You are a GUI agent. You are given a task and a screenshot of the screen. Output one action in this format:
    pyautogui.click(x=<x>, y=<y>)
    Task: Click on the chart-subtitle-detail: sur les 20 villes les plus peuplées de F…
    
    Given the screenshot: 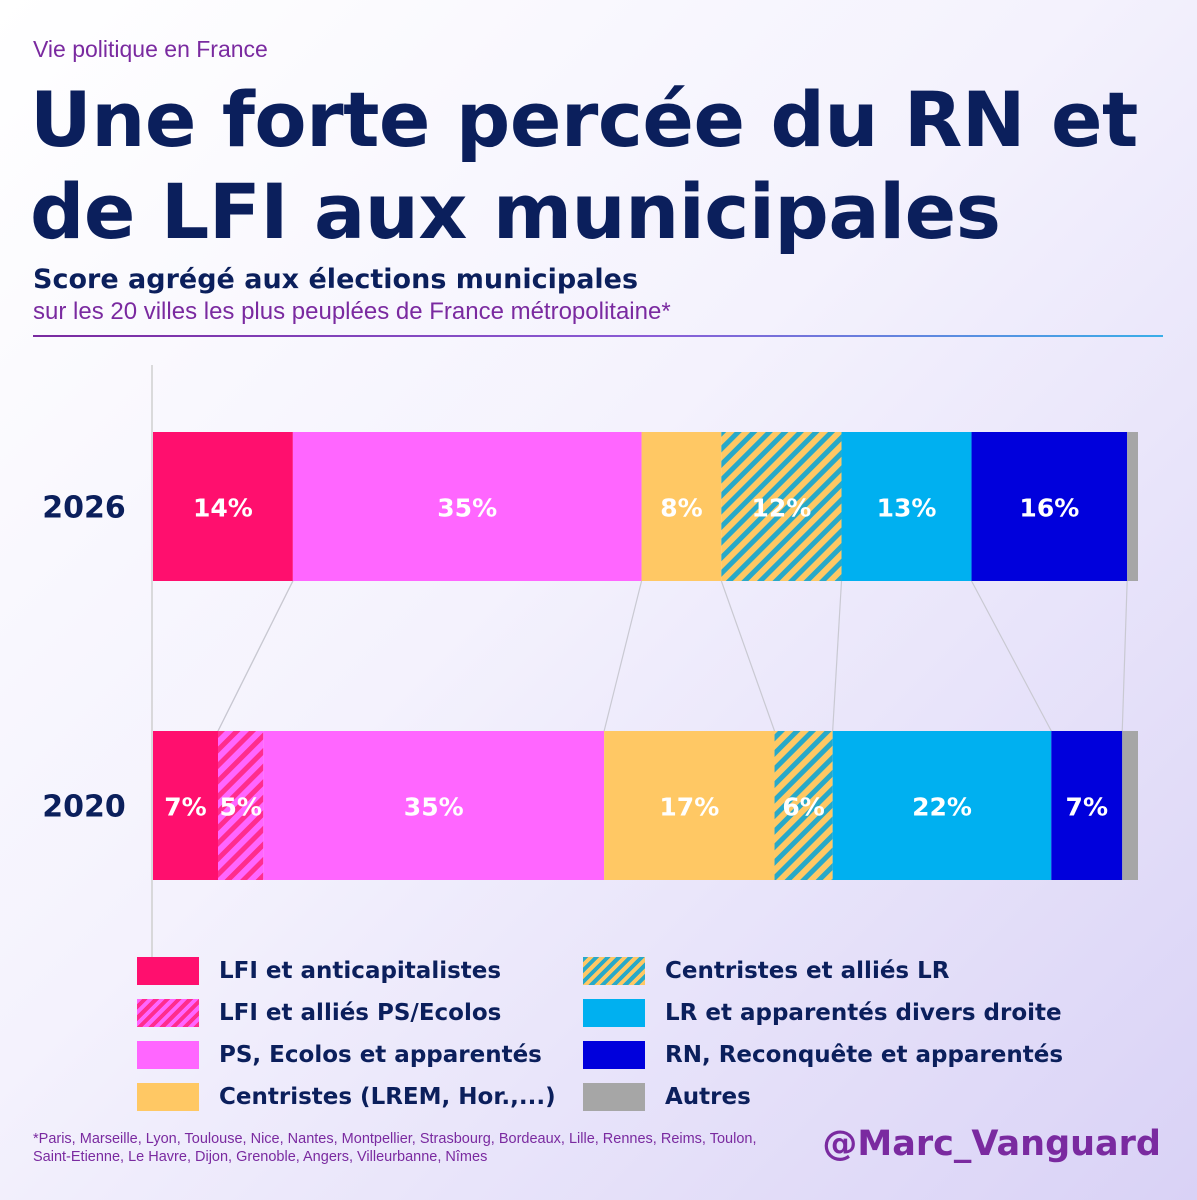 What is the action you would take?
    pyautogui.click(x=352, y=311)
    